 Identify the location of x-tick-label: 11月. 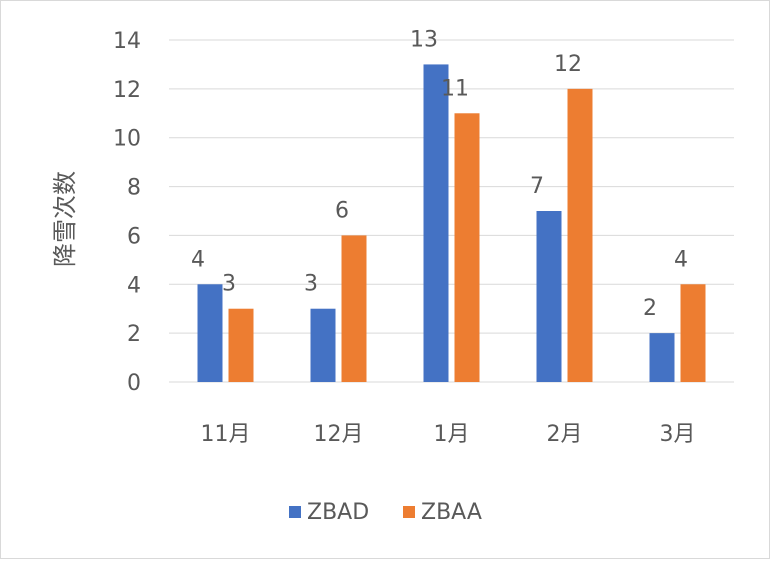
(226, 434).